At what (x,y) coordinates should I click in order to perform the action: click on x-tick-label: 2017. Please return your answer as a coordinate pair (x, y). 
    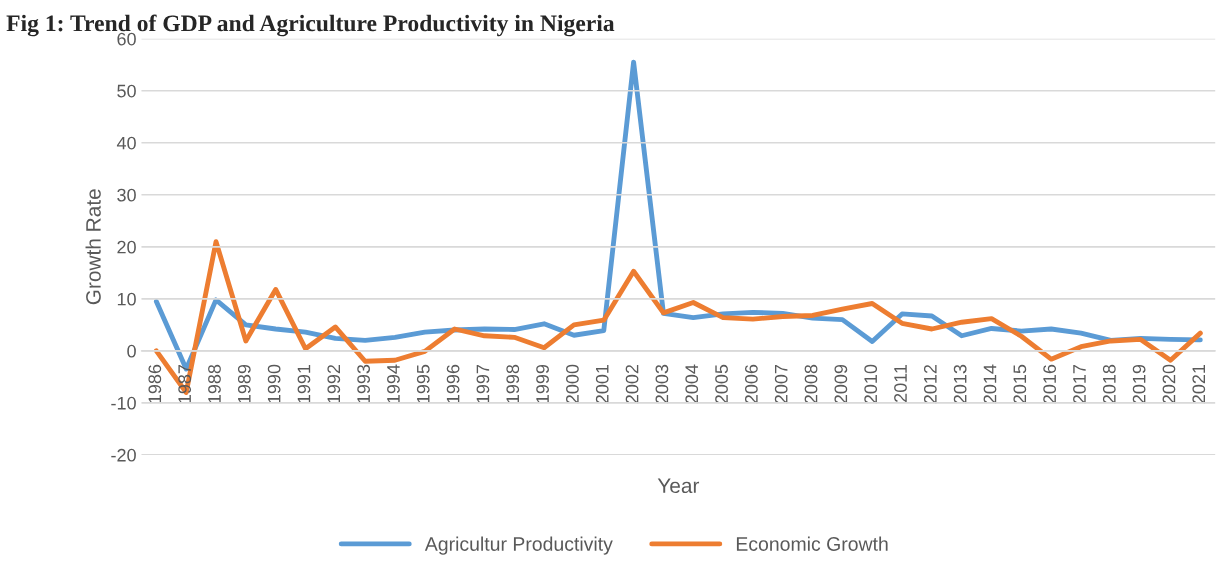
    Looking at the image, I should click on (1079, 384).